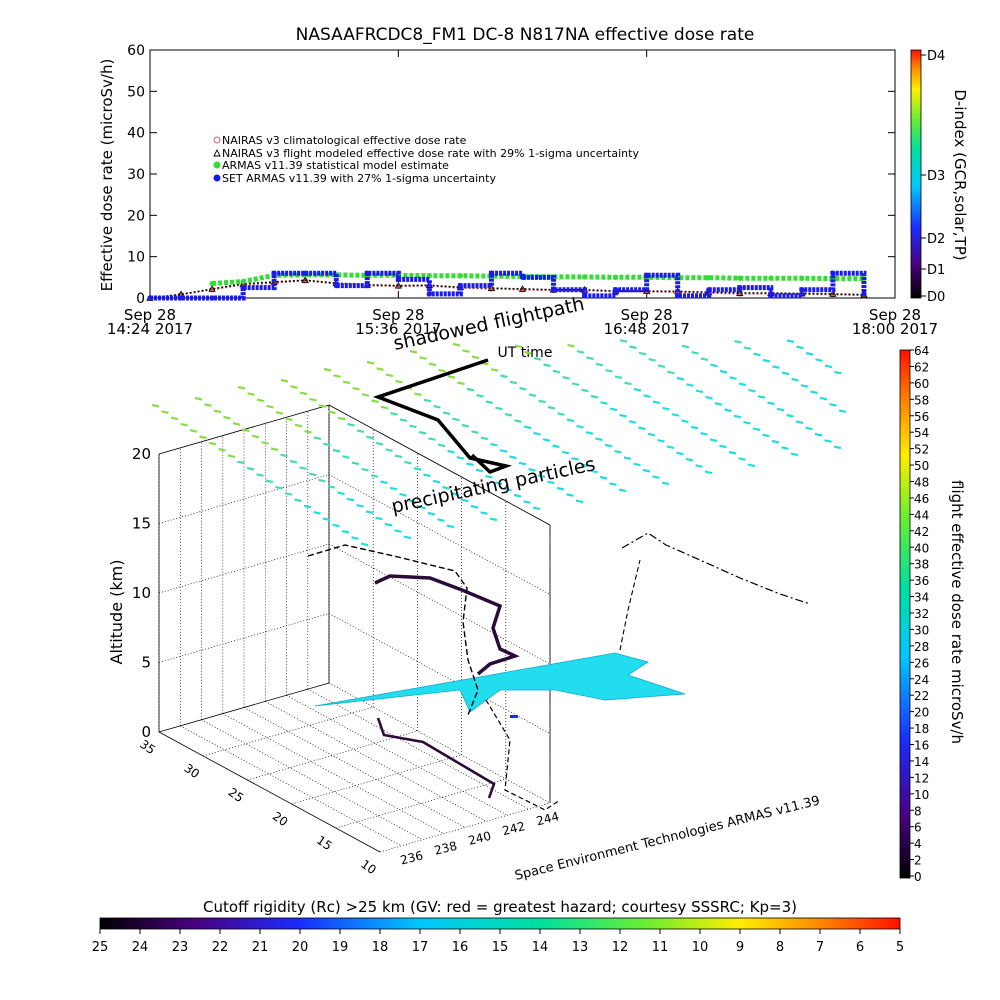 This screenshot has width=1000, height=1000. I want to click on cutoff-rigidity-tick-label: 20, so click(300, 947).